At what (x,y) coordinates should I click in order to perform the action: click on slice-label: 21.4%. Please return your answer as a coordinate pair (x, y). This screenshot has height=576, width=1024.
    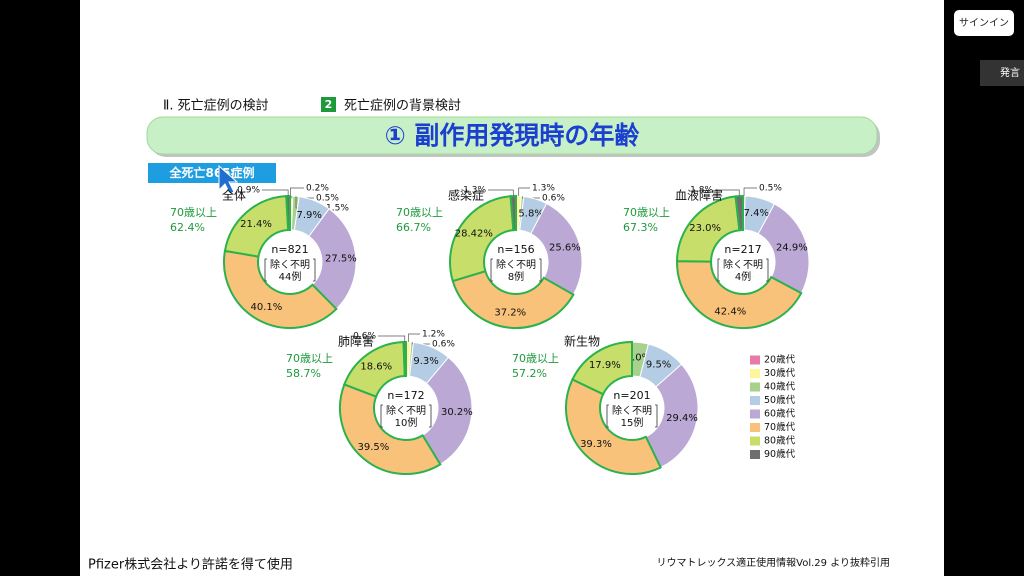
    Looking at the image, I should click on (256, 224).